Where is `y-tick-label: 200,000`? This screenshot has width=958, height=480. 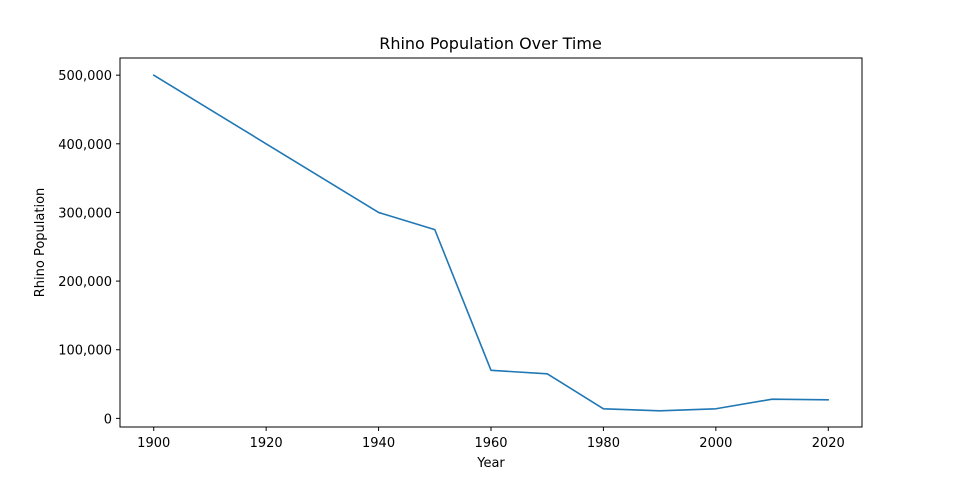 y-tick-label: 200,000 is located at coordinates (85, 282).